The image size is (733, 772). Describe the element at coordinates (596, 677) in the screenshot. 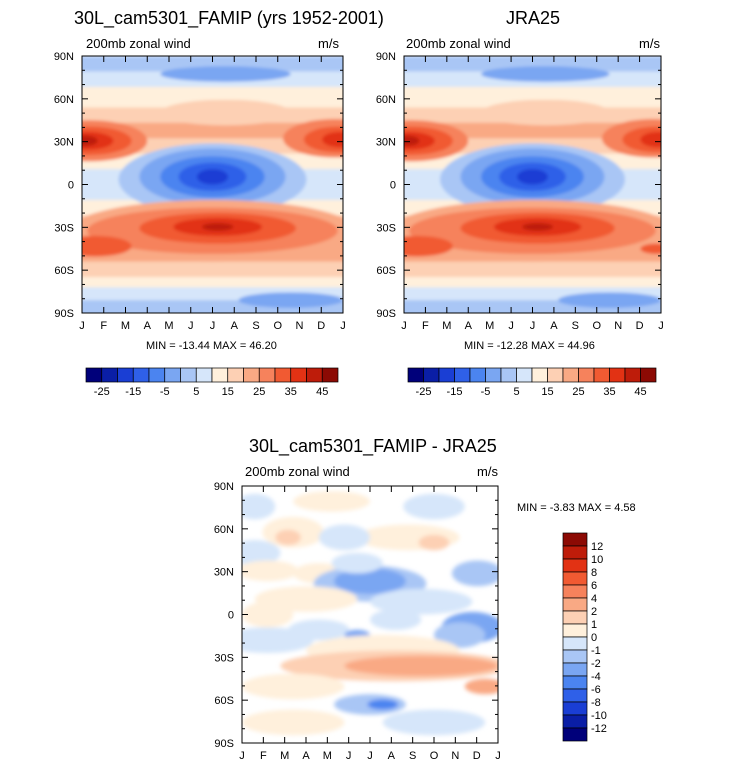

I see `diff-colorbar-label: -4` at that location.